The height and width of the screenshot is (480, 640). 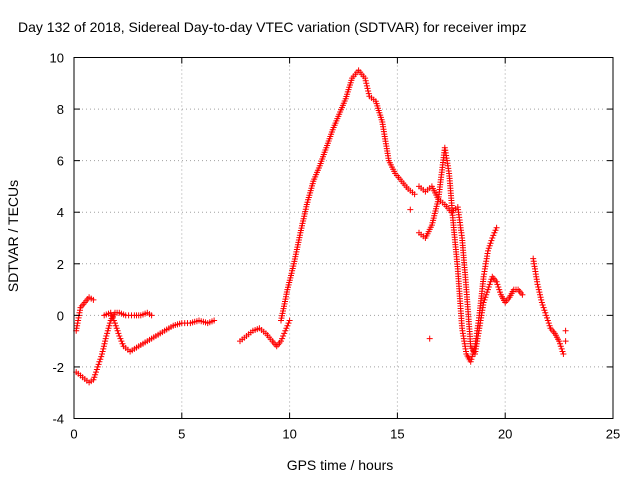 I want to click on y-tick-label: 4, so click(x=60, y=212).